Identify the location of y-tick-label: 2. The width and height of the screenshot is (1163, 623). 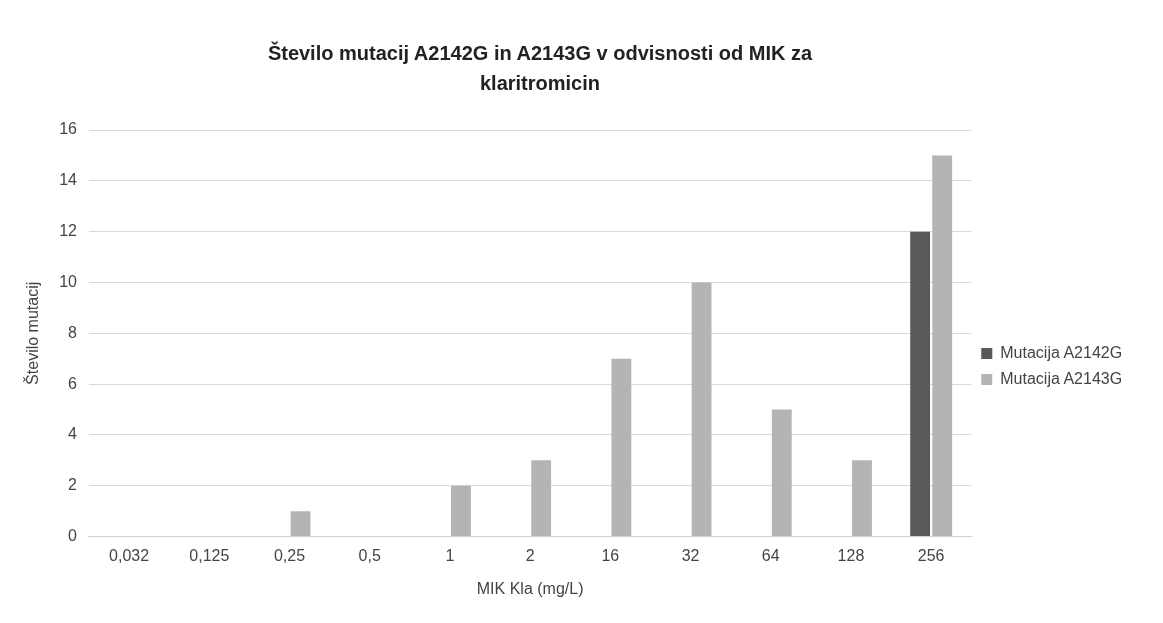
(73, 485).